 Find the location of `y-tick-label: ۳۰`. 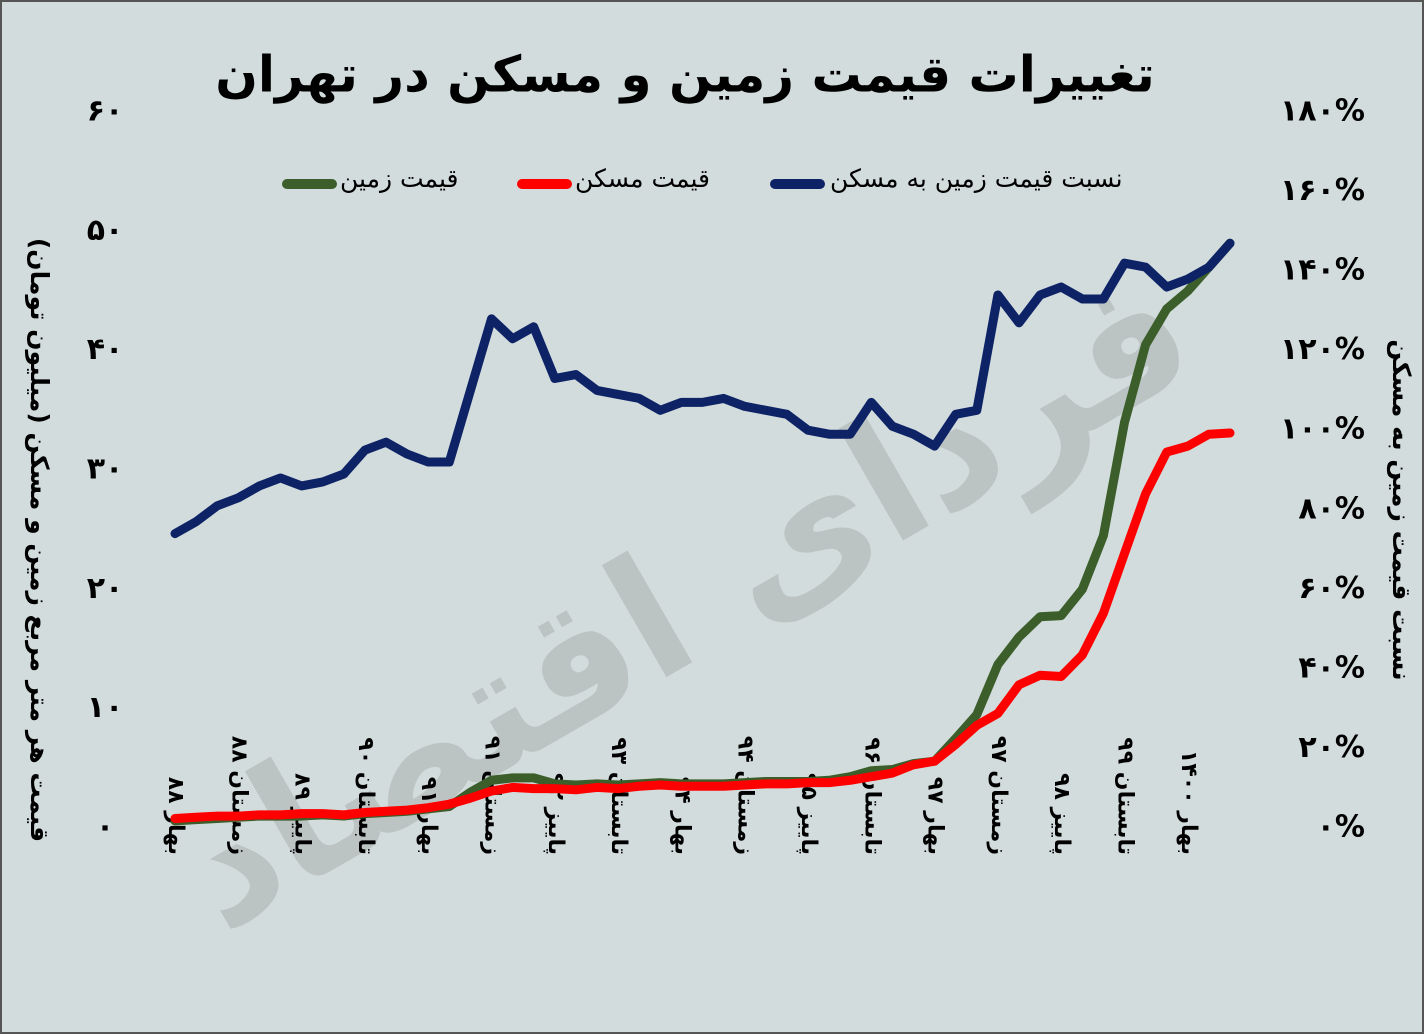

y-tick-label: ۳۰ is located at coordinates (105, 469).